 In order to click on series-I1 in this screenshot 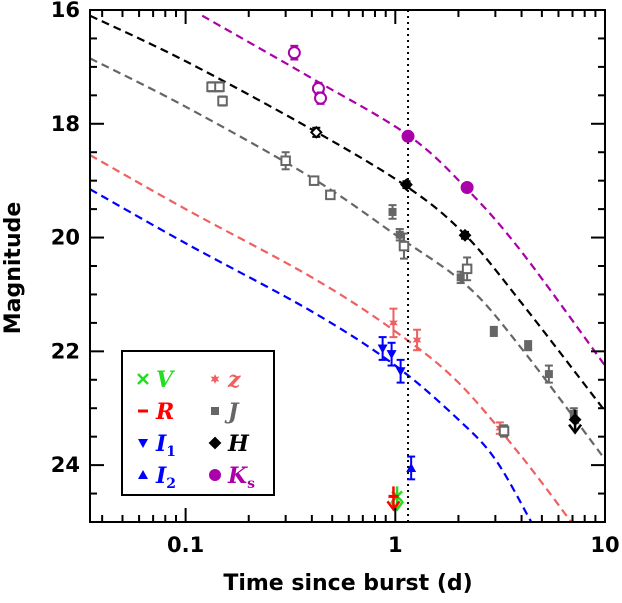, I will do `click(391, 360)`.